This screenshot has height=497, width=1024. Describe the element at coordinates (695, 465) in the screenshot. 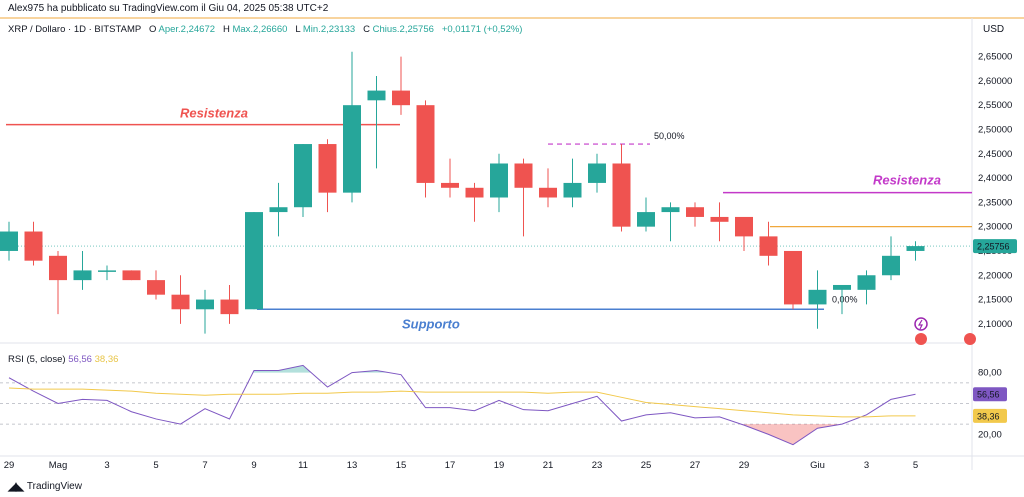

I see `time-tick-label: 27` at that location.